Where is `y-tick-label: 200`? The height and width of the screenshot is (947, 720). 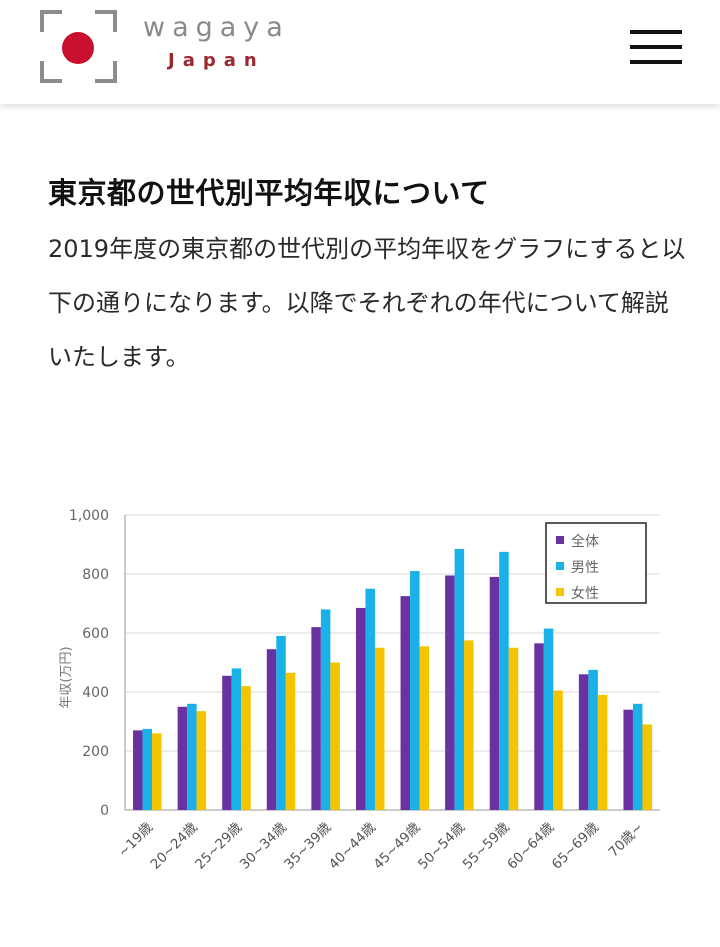 y-tick-label: 200 is located at coordinates (95, 752).